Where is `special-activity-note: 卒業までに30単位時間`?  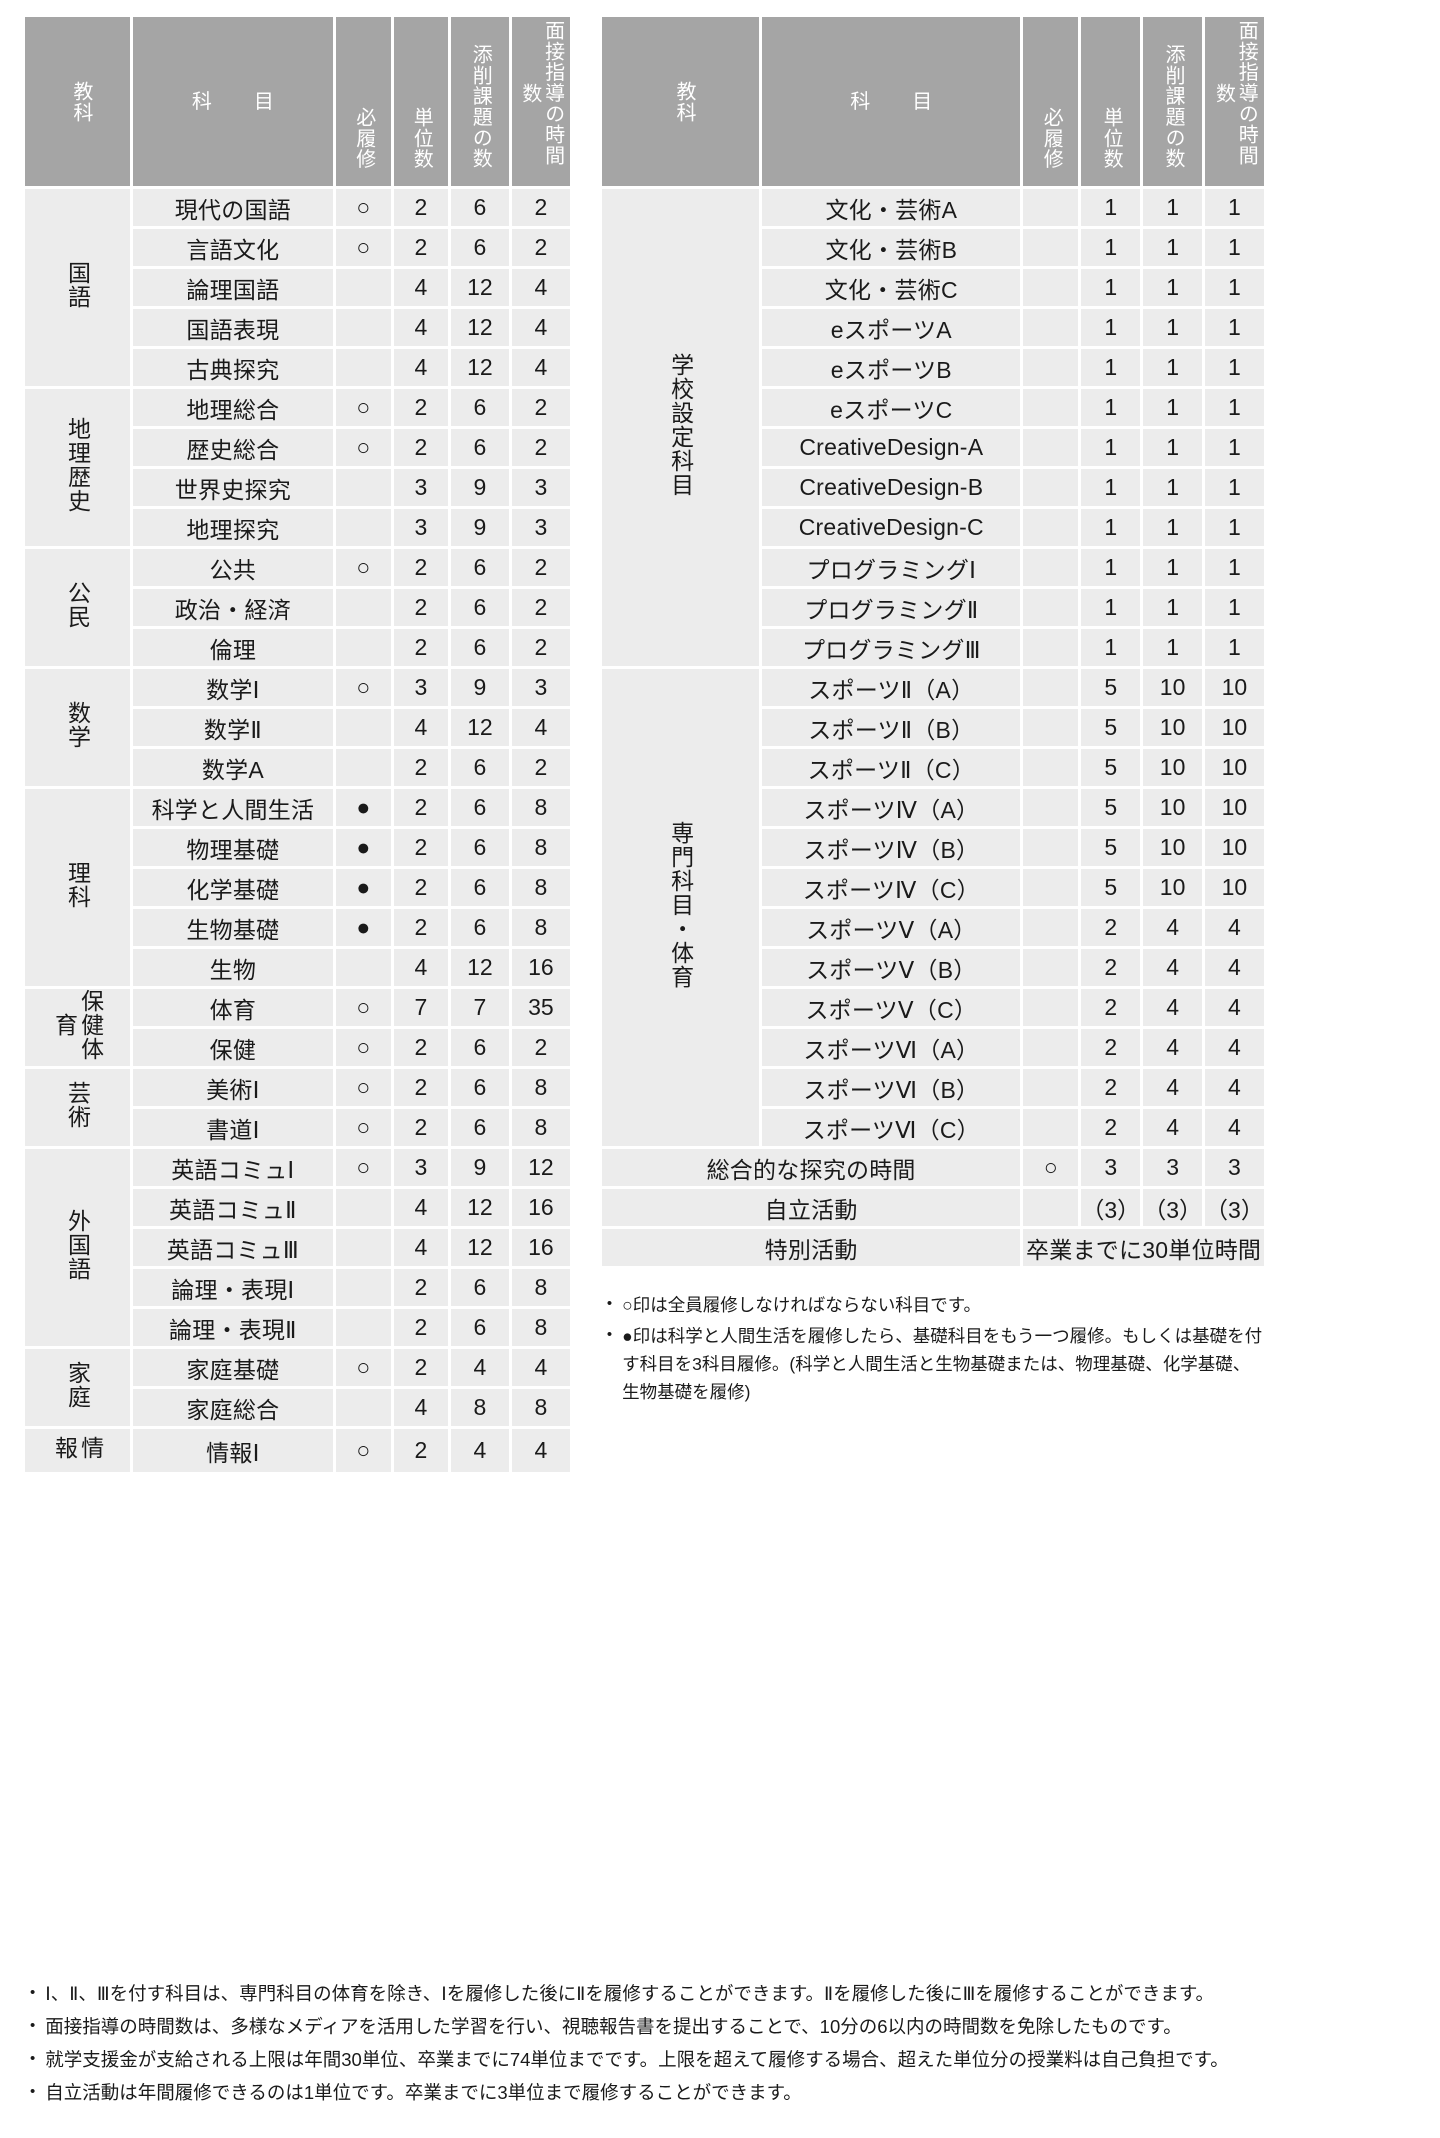
special-activity-note: 卒業までに30単位時間 is located at coordinates (1143, 1248).